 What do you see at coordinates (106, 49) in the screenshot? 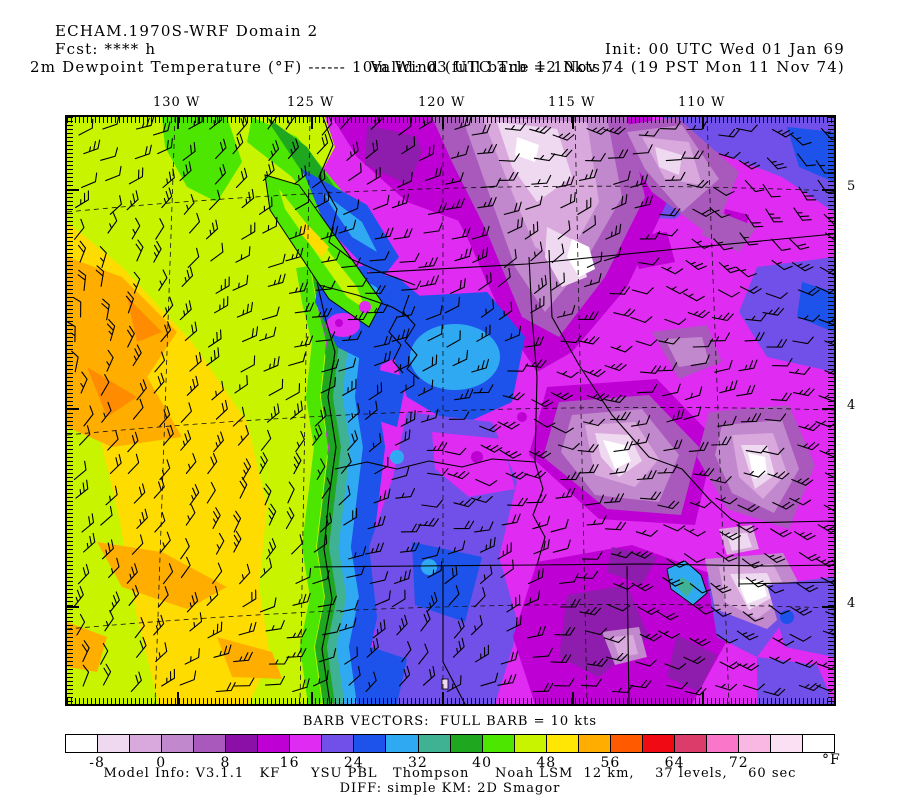
I see `forecast-hour: Fcst: **** h` at bounding box center [106, 49].